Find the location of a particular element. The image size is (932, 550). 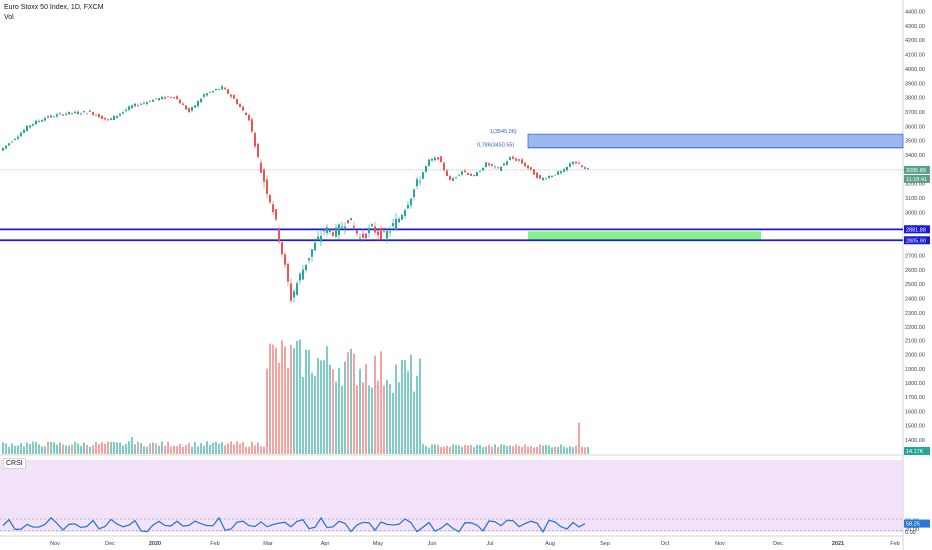

price-axis-tick: 3500.00 is located at coordinates (915, 142).